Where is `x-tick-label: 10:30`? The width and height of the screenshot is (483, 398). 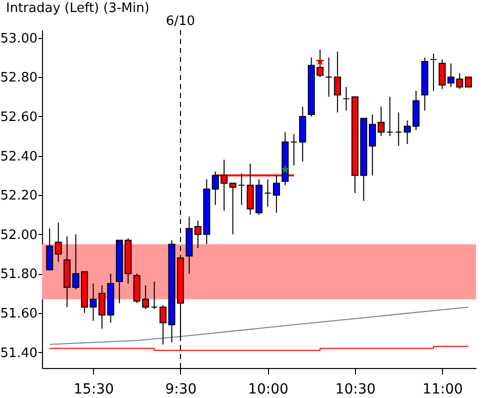
x-tick-label: 10:30 is located at coordinates (355, 390).